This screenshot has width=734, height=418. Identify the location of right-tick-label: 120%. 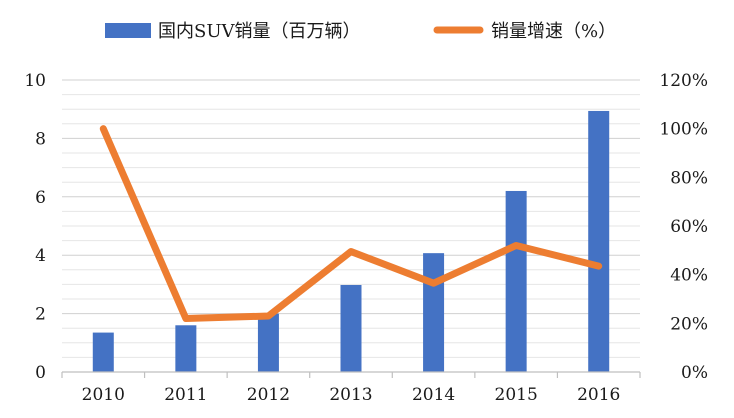
(683, 81).